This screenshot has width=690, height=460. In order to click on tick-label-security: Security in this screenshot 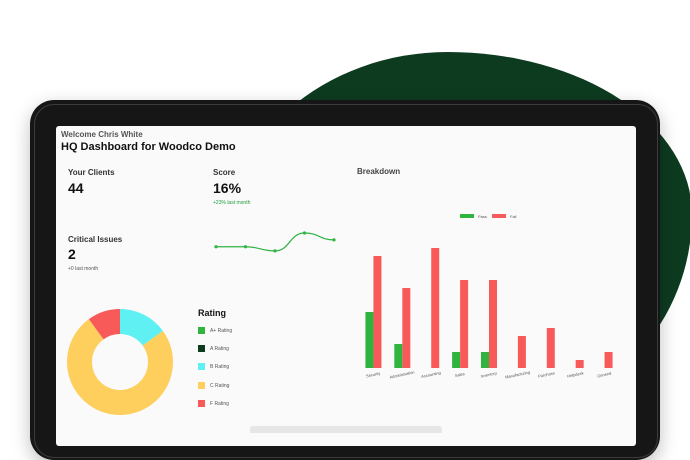, I will do `click(373, 375)`.